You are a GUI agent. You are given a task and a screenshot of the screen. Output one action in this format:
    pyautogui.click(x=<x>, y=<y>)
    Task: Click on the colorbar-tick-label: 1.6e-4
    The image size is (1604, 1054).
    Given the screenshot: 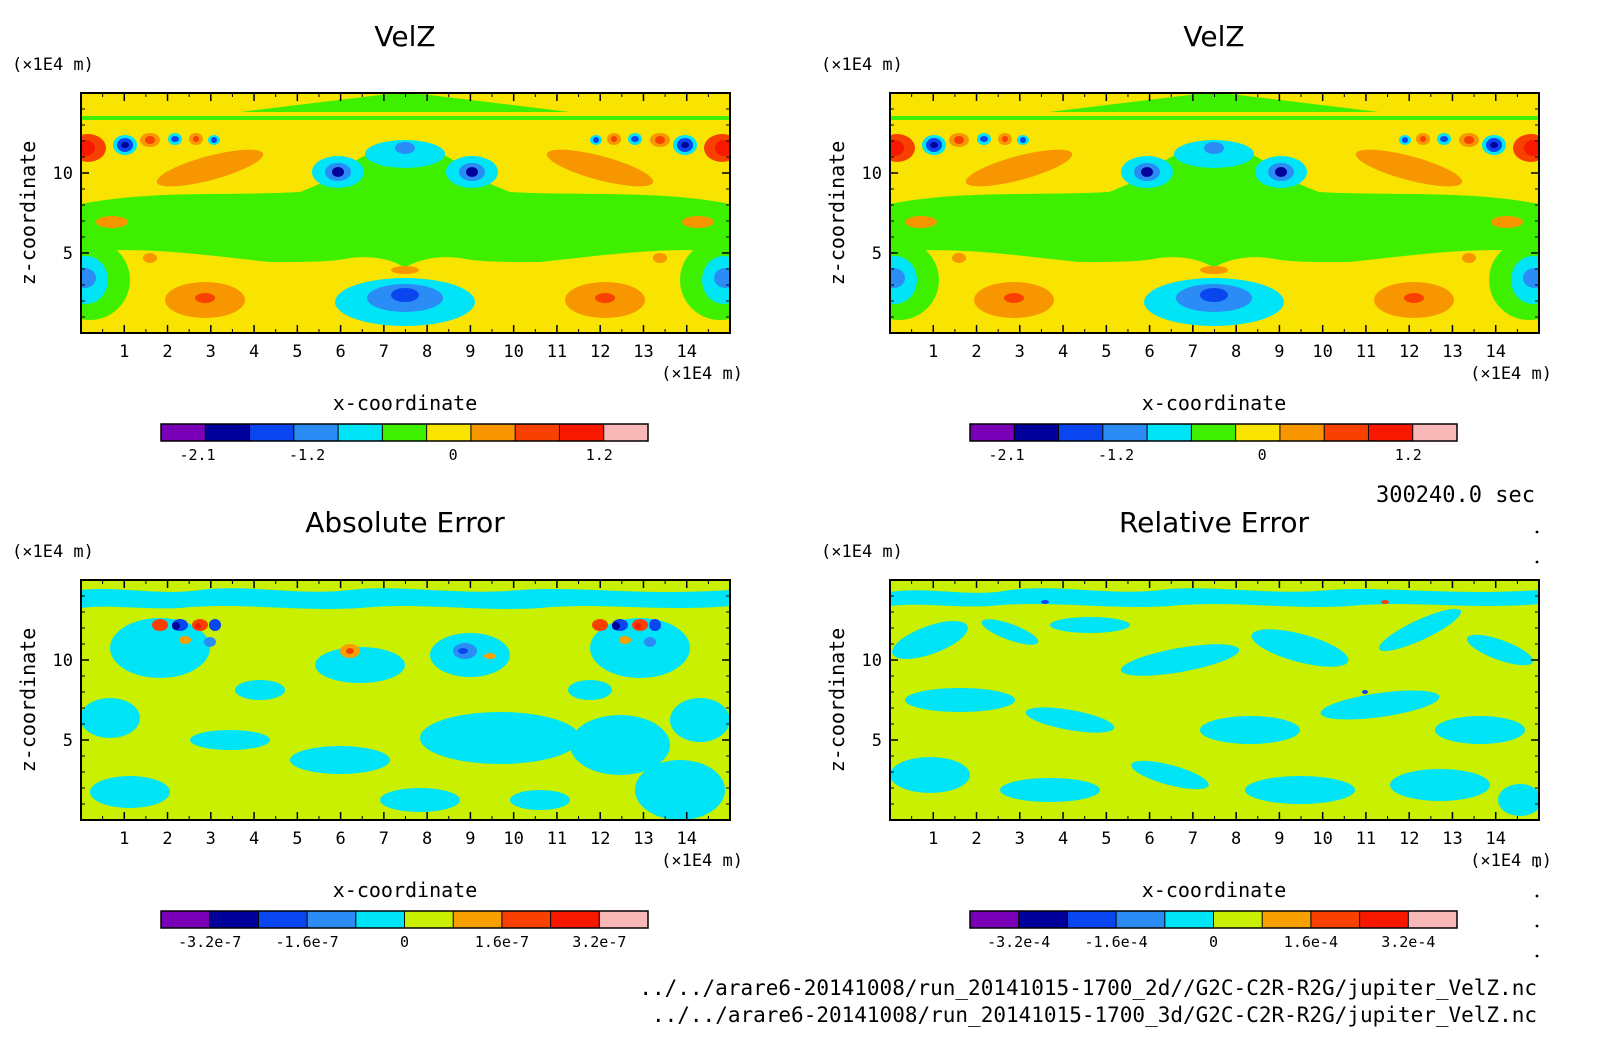 What is the action you would take?
    pyautogui.click(x=1311, y=942)
    